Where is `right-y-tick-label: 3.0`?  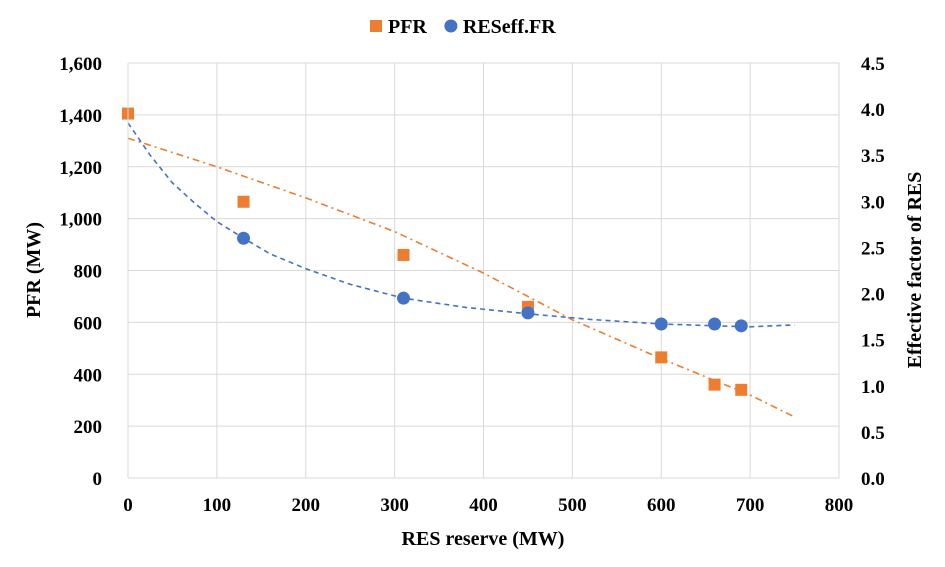 right-y-tick-label: 3.0 is located at coordinates (873, 202).